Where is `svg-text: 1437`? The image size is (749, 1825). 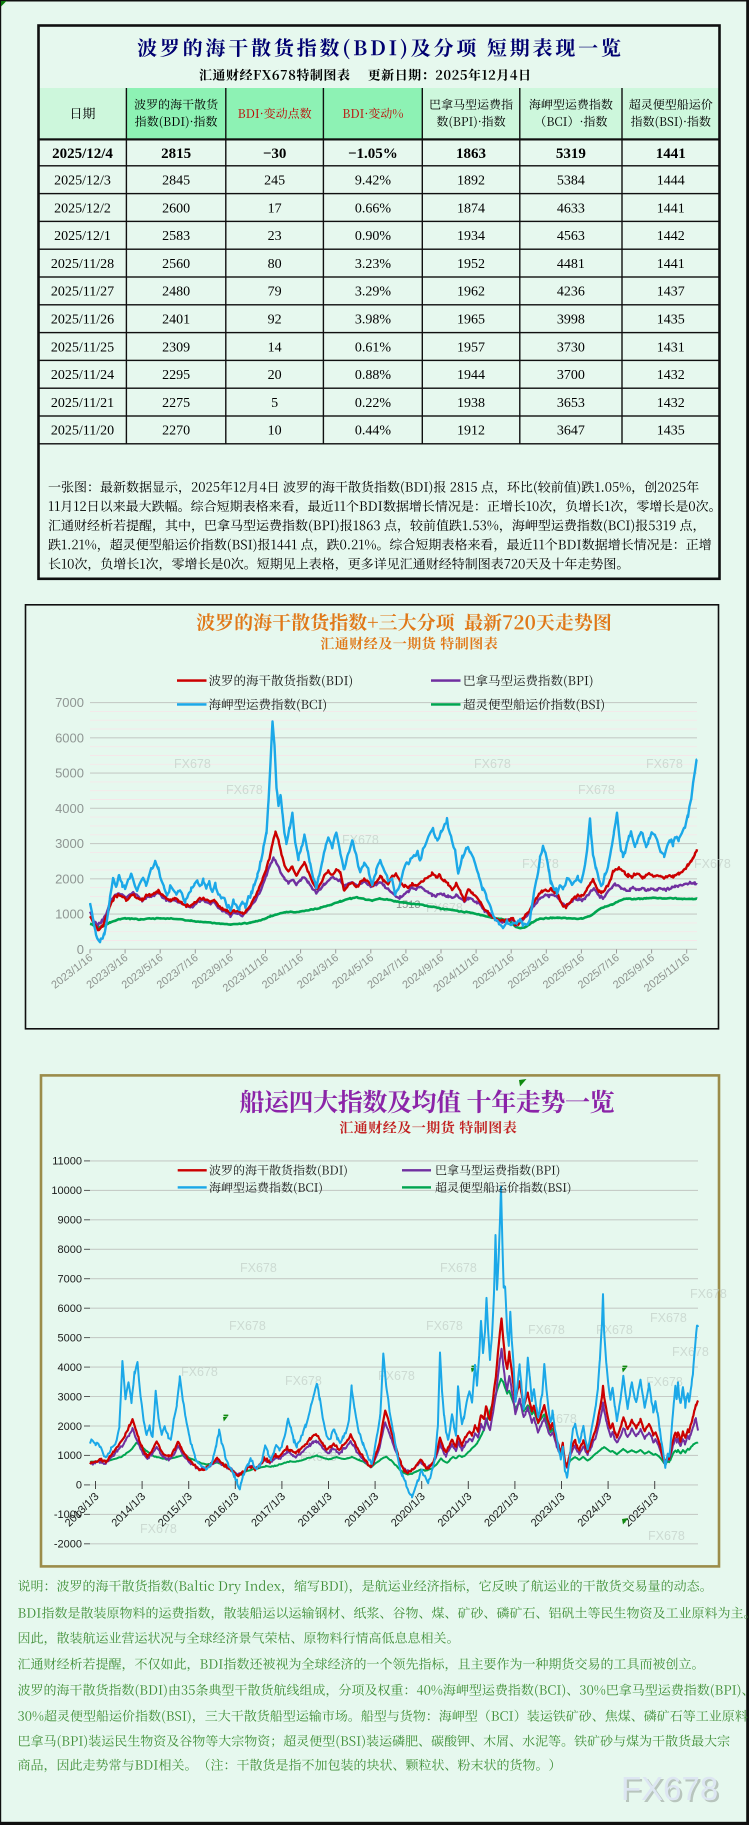 svg-text: 1437 is located at coordinates (671, 292).